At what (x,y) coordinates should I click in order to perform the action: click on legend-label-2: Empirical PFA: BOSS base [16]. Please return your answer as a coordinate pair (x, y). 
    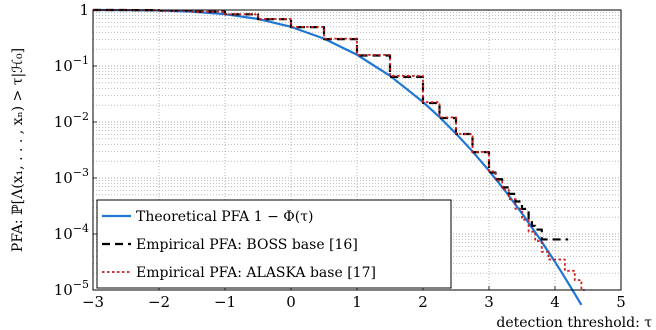
    Looking at the image, I should click on (247, 245).